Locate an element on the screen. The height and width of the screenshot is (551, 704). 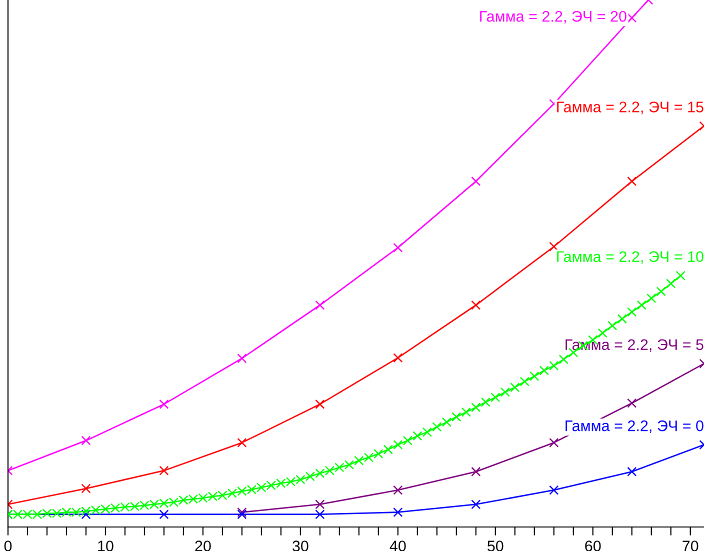
x-tick-label: 60 is located at coordinates (593, 545).